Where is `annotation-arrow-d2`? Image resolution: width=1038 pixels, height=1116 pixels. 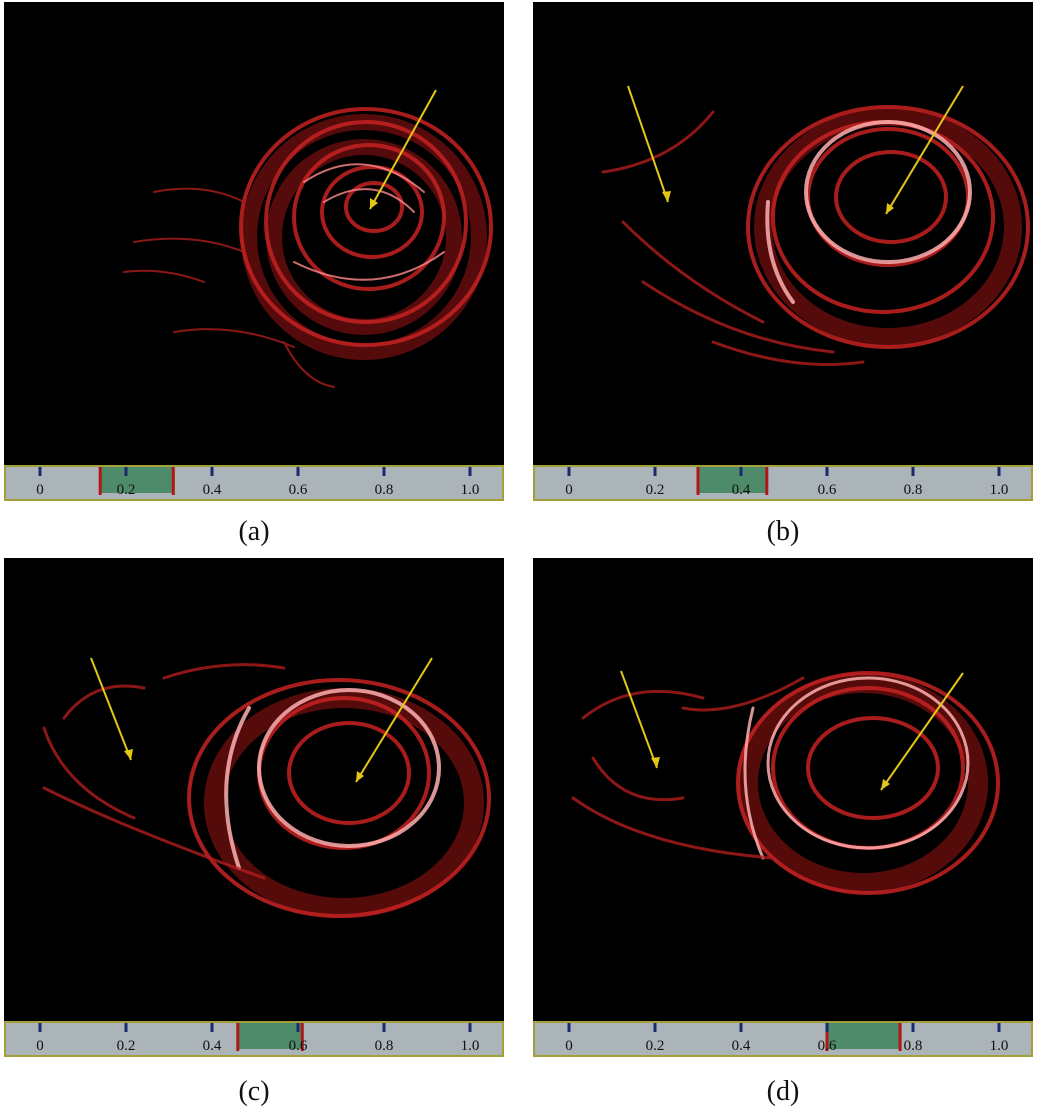 annotation-arrow-d2 is located at coordinates (922, 731).